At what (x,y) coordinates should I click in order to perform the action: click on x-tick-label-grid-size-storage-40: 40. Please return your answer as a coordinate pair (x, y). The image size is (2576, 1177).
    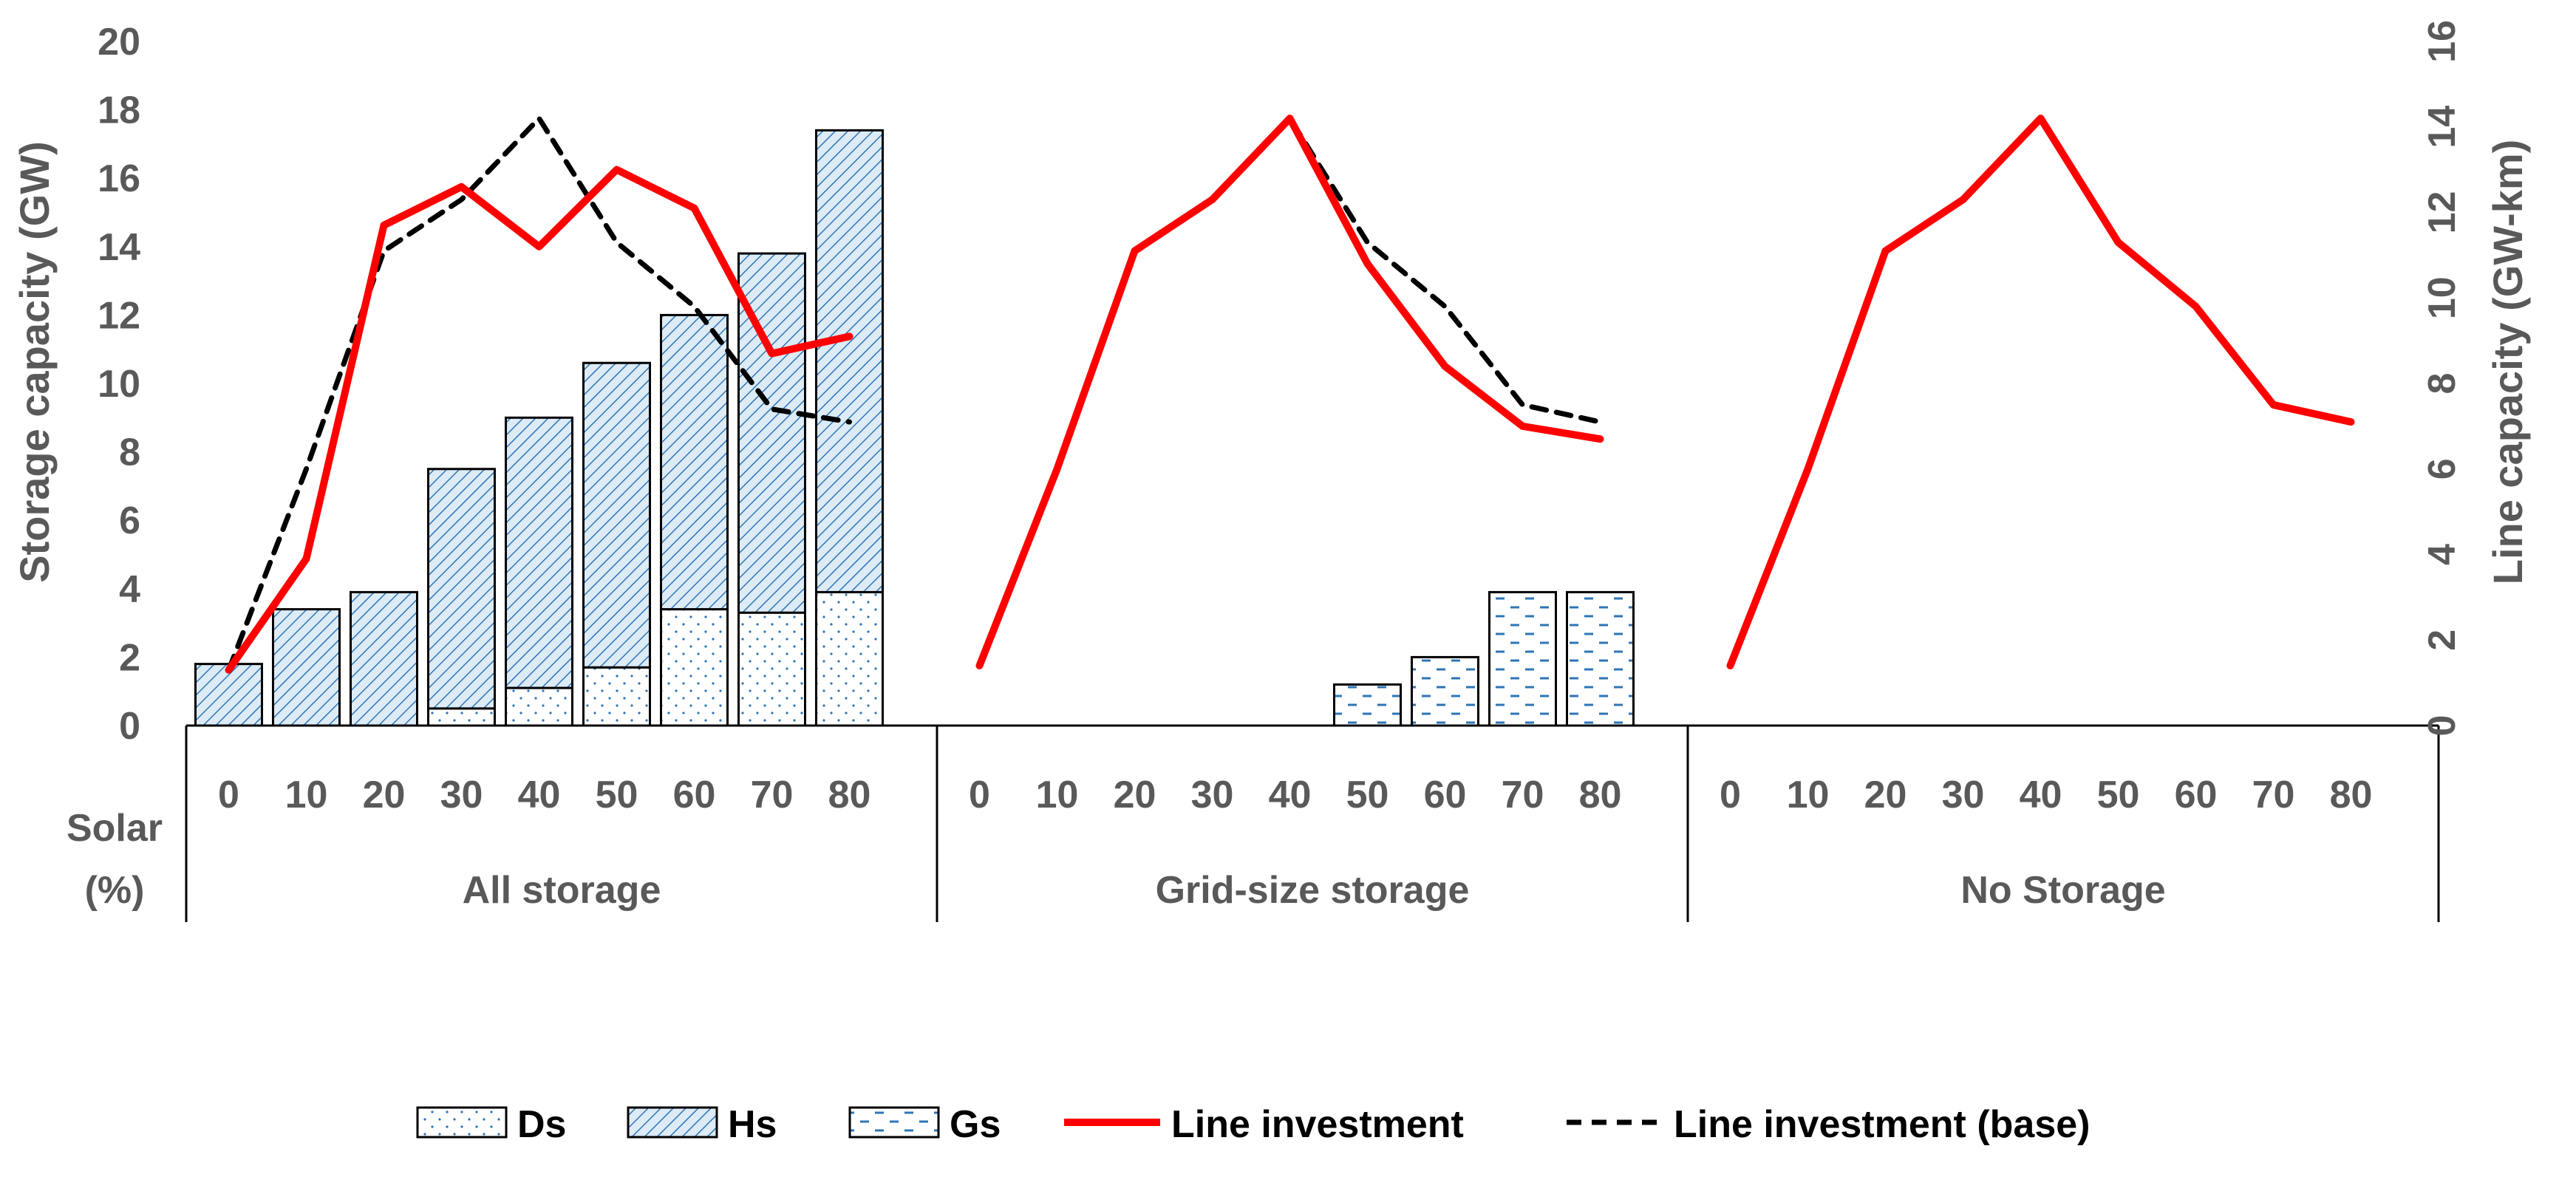
    Looking at the image, I should click on (1290, 795).